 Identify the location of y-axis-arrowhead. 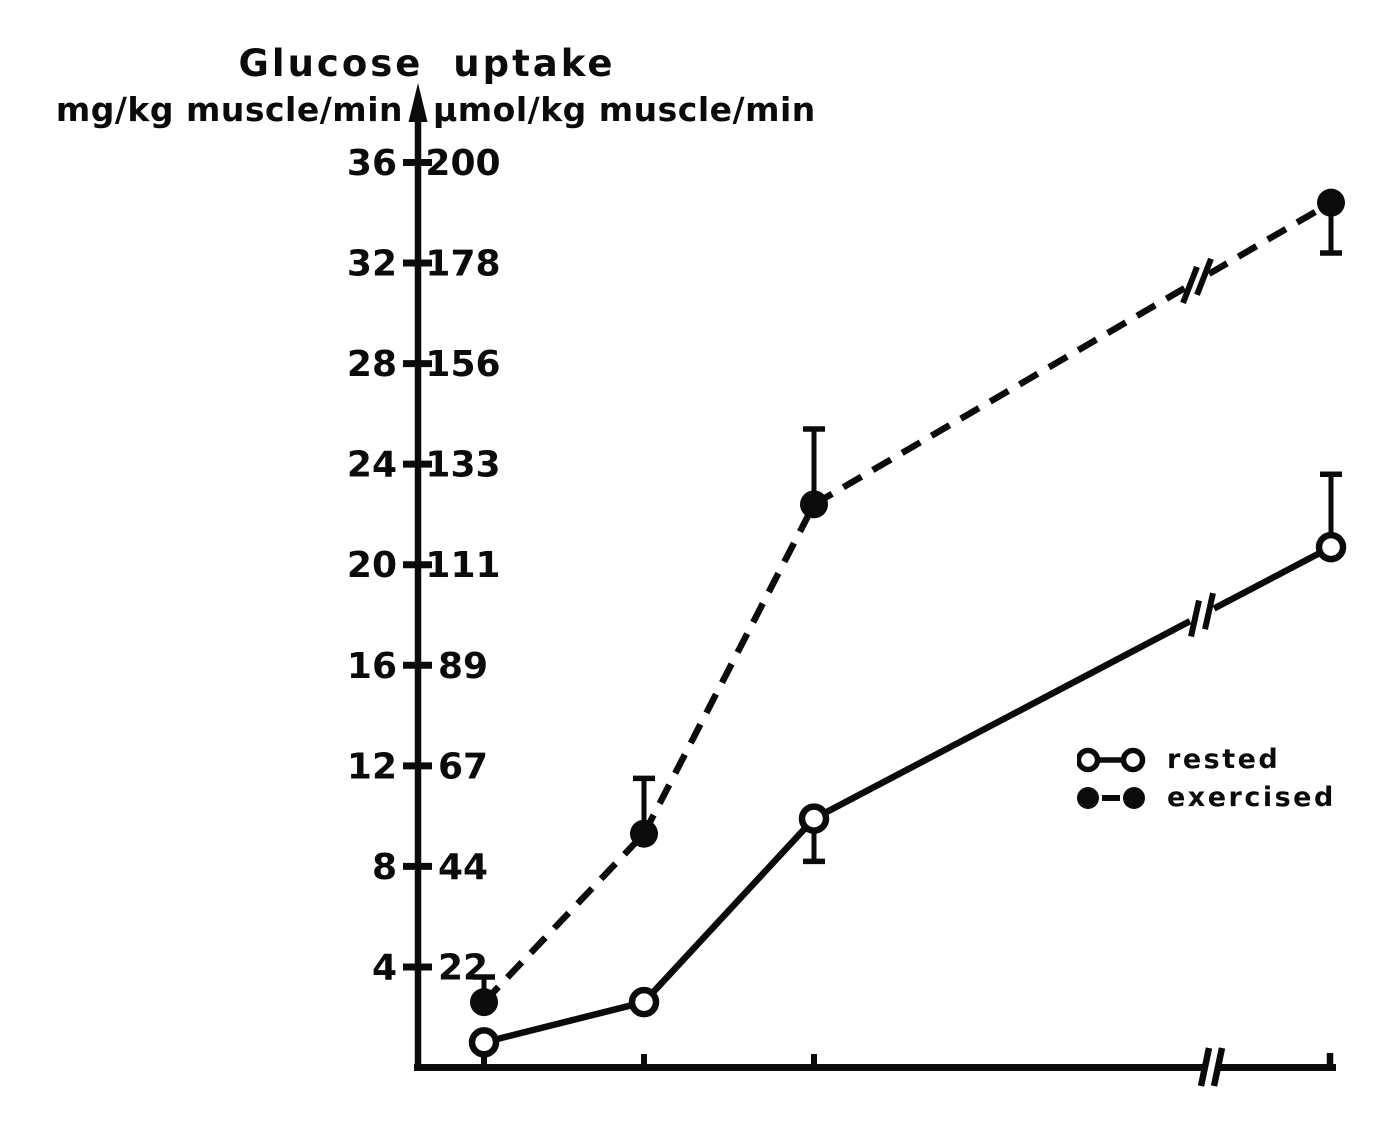
(418, 102).